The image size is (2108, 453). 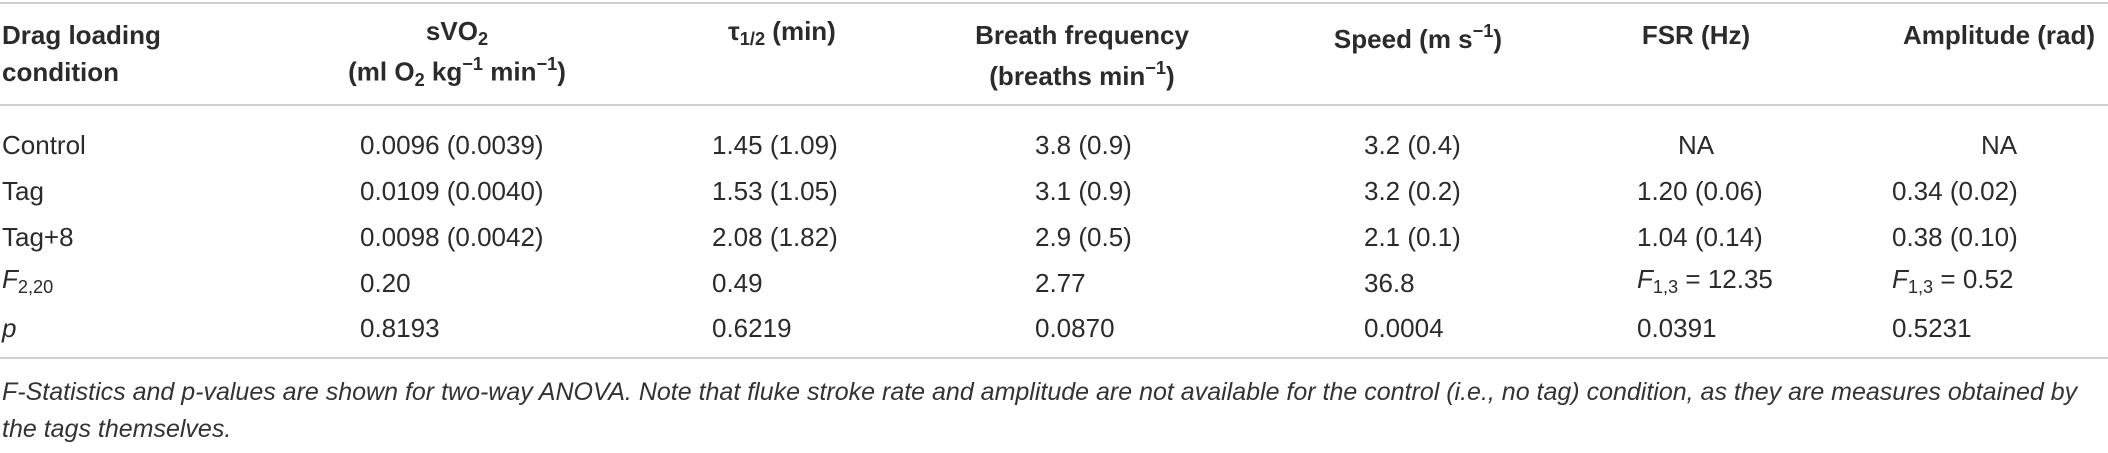 I want to click on text-run: = 12.35, so click(x=1725, y=278).